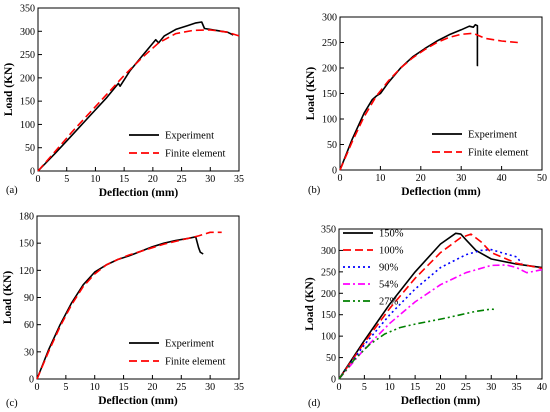  What do you see at coordinates (391, 234) in the screenshot?
I see `legend-label: 150%` at bounding box center [391, 234].